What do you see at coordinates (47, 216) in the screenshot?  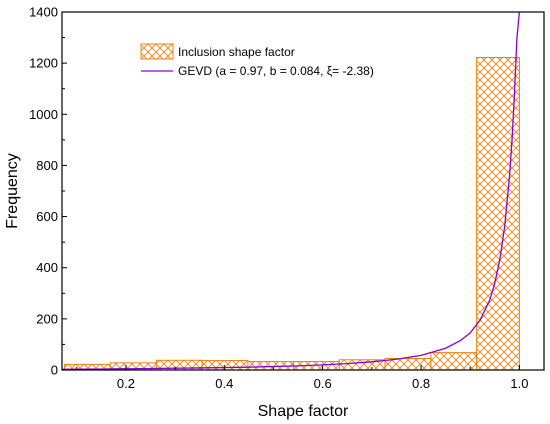 I see `y-tick-label: 600` at bounding box center [47, 216].